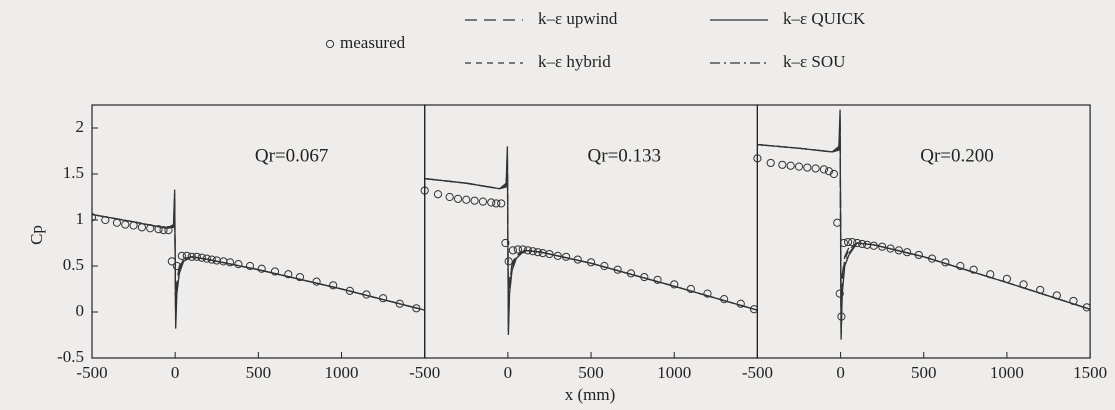 The width and height of the screenshot is (1115, 410). I want to click on legend-label: k–ε hybrid, so click(574, 61).